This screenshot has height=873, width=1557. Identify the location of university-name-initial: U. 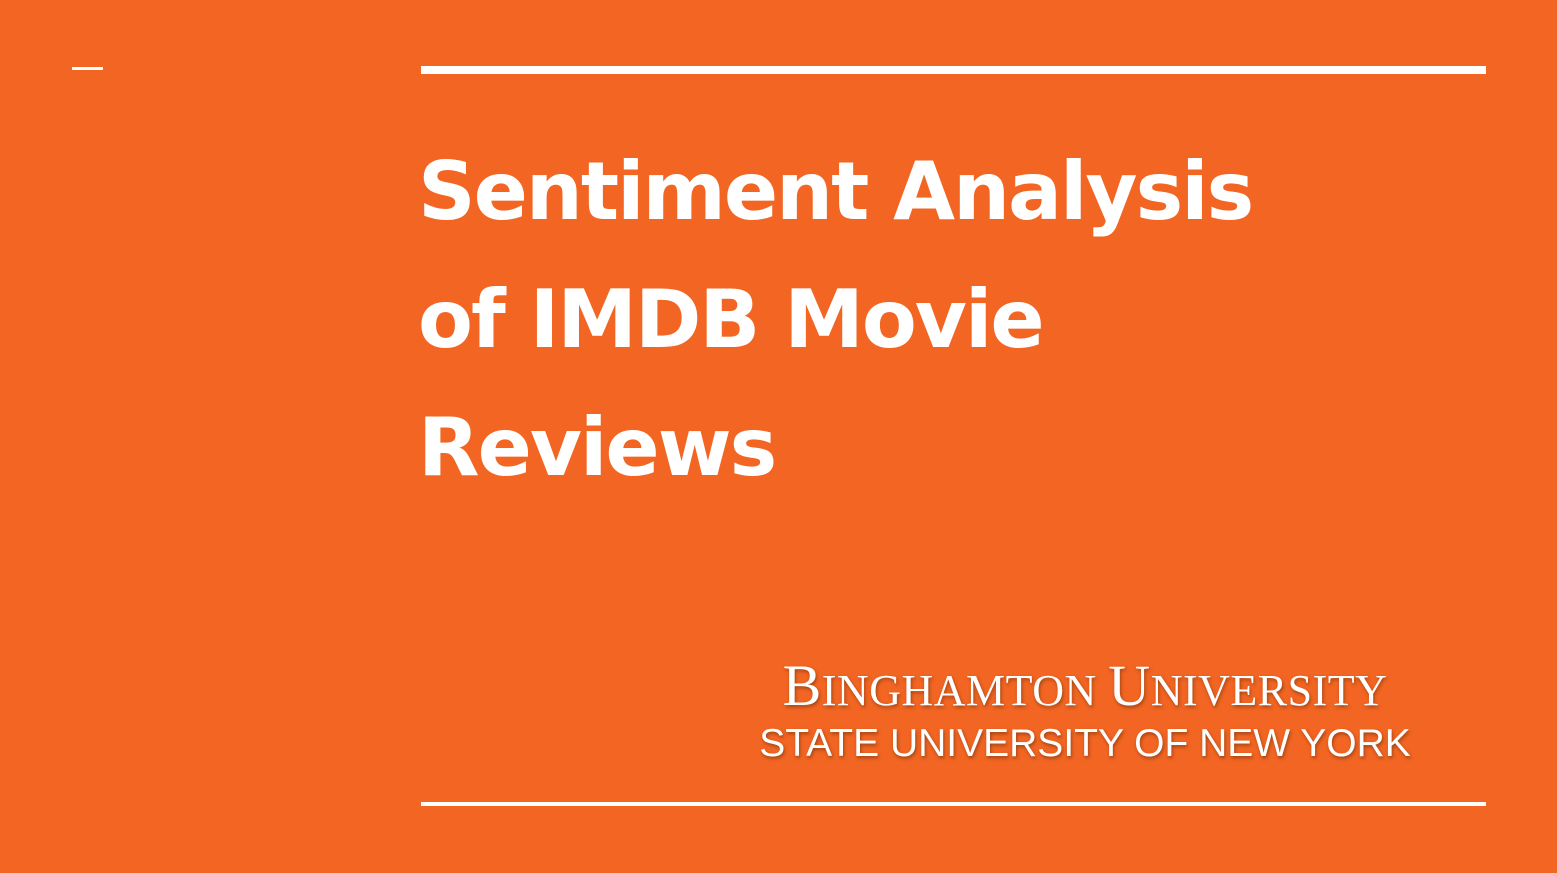
(1129, 685).